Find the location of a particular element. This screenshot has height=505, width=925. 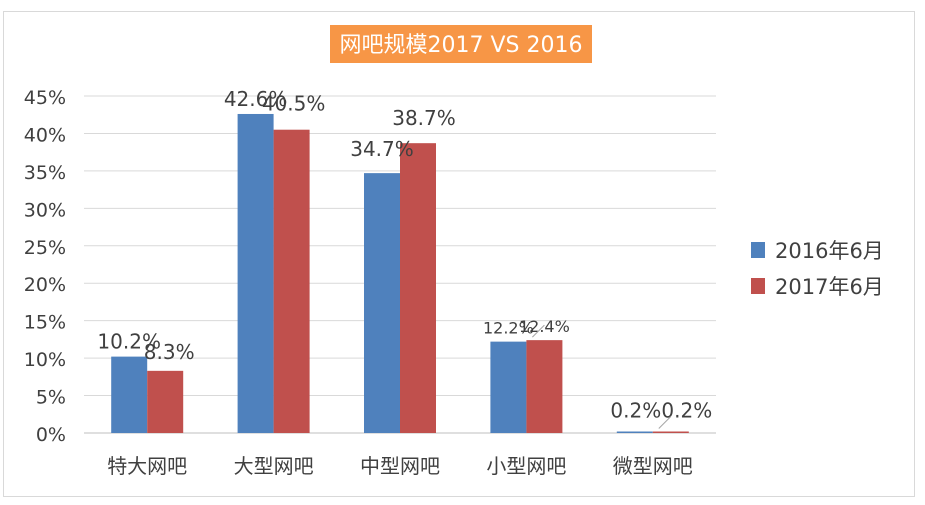

x-tick-label: 微型网吧 is located at coordinates (653, 466).